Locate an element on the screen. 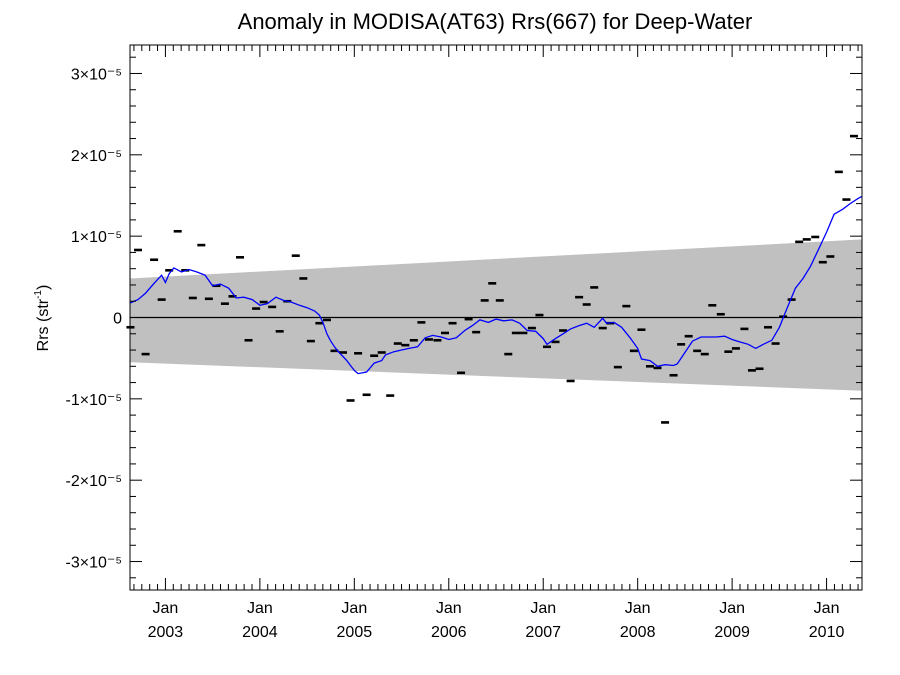 This screenshot has height=675, width=900. x-tick-label-month-2: Jan is located at coordinates (354, 608).